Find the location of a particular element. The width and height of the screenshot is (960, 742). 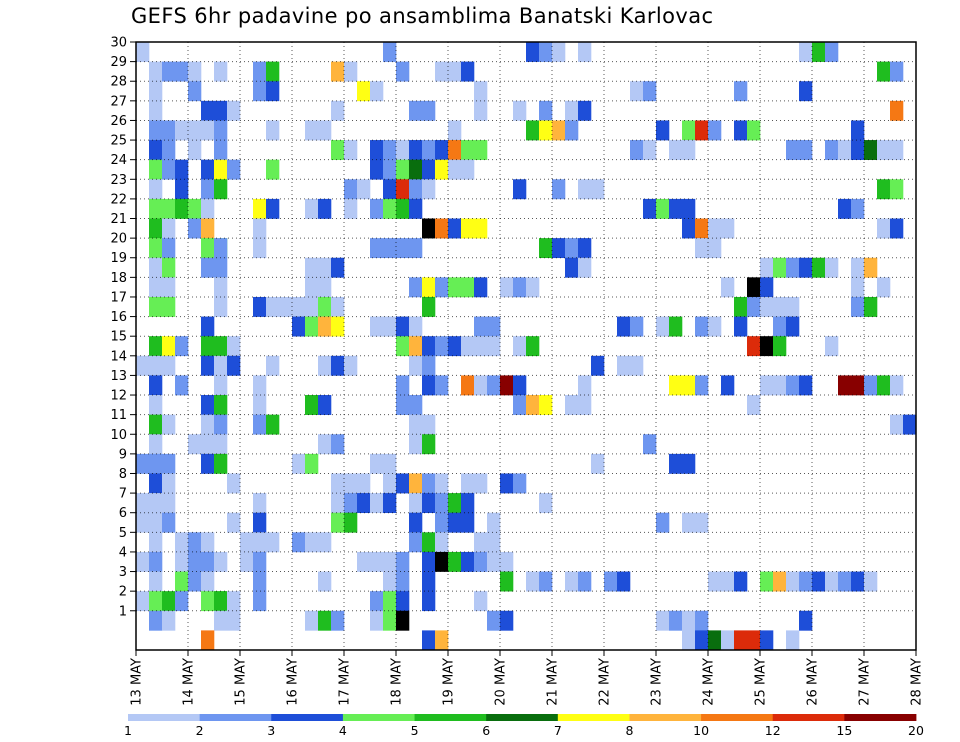

y-tick-label: 8 is located at coordinates (123, 474).